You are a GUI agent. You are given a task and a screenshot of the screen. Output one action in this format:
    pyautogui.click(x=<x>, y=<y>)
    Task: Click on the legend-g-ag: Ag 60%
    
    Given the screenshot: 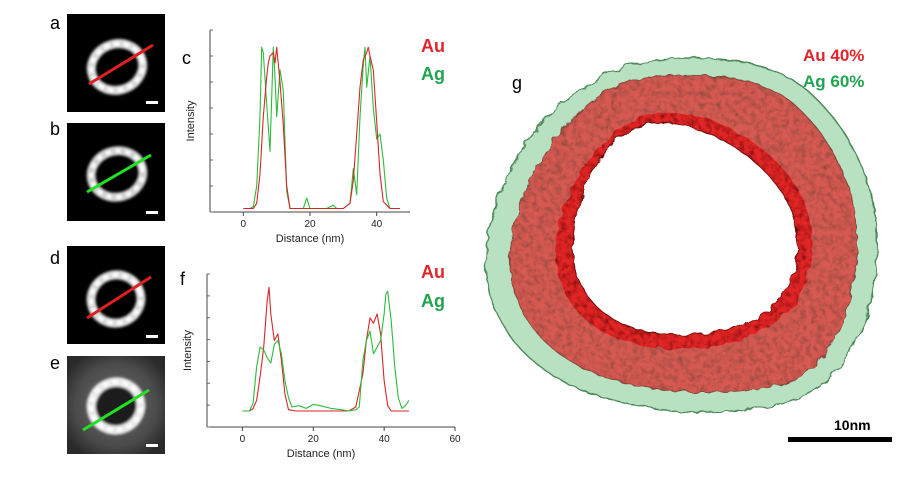 What is the action you would take?
    pyautogui.click(x=834, y=81)
    